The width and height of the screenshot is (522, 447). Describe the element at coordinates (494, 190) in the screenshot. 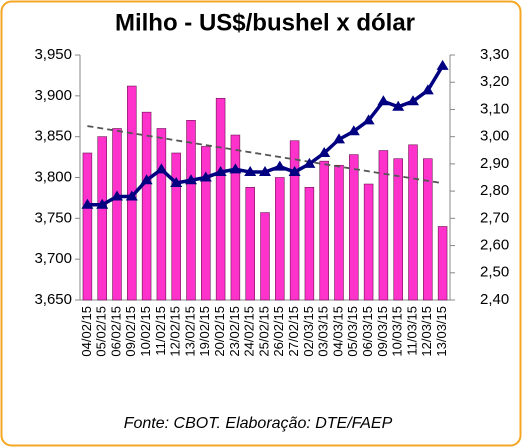

I see `y2-tick-label: 2,80` at that location.